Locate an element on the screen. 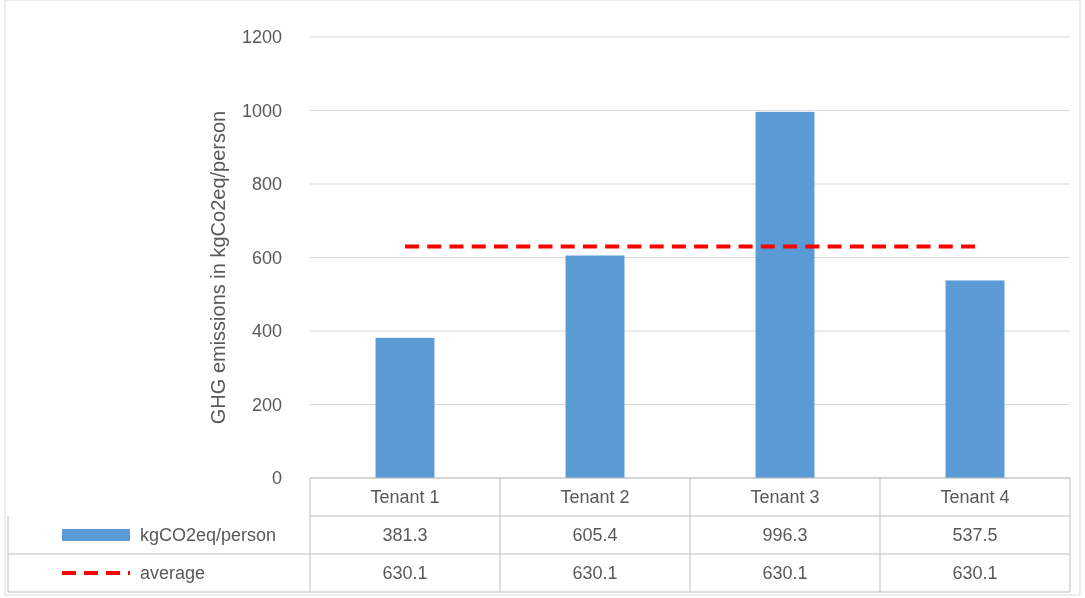 The width and height of the screenshot is (1085, 598). y-tick-label: 200 is located at coordinates (266, 404).